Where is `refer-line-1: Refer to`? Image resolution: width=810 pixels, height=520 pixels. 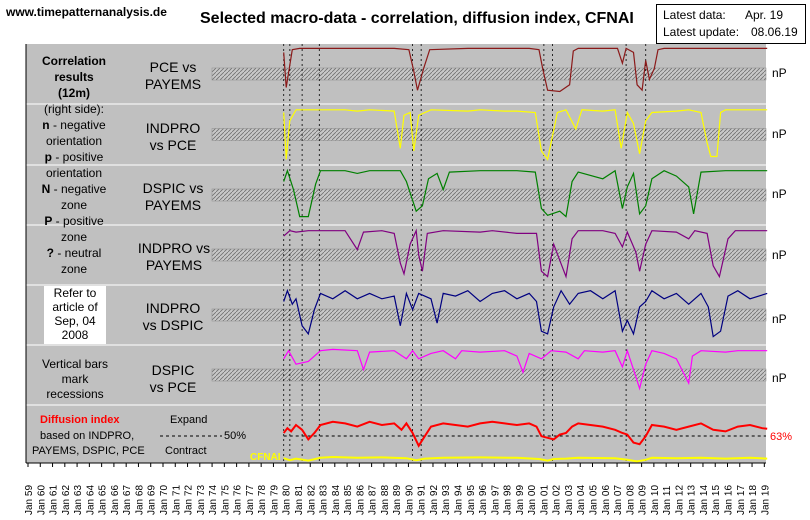 refer-line-1: Refer to is located at coordinates (75, 293).